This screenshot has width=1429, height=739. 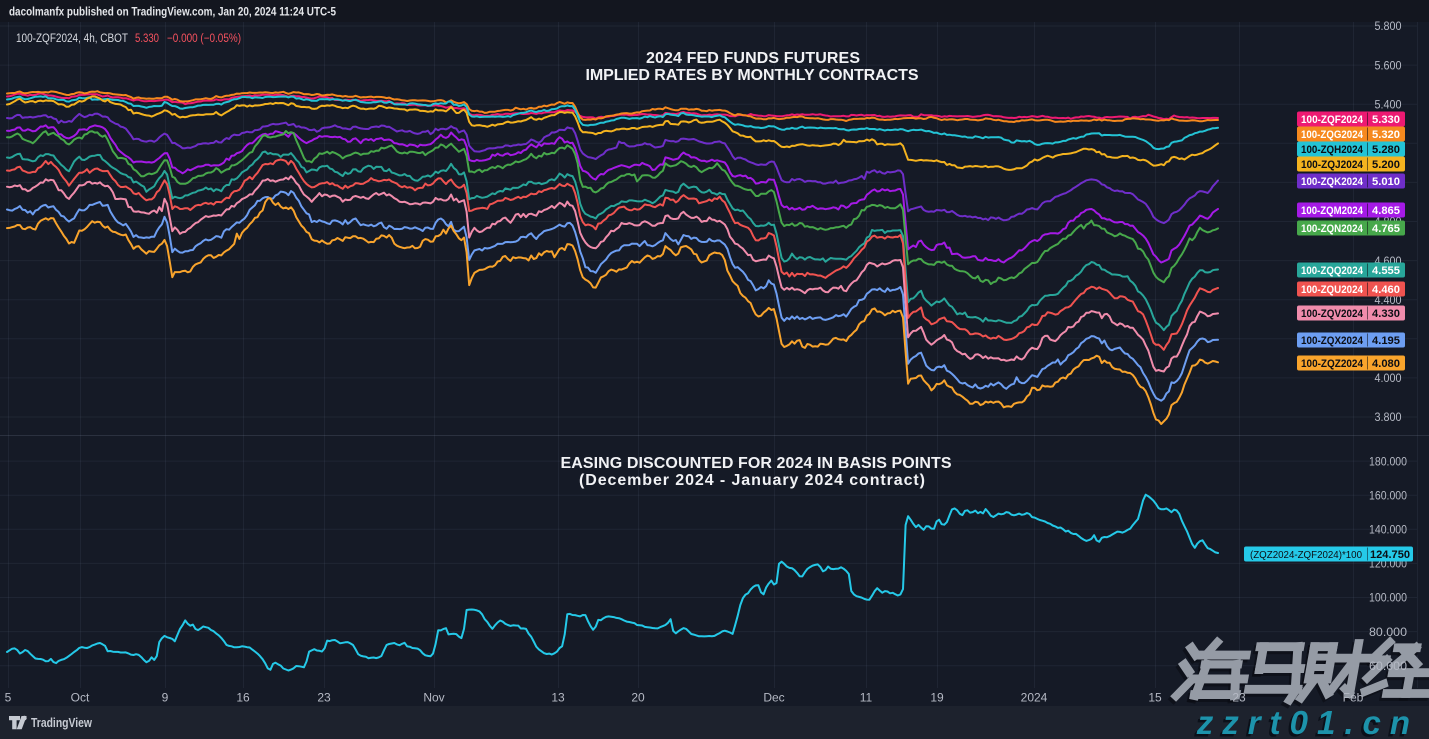 What do you see at coordinates (753, 58) in the screenshot?
I see `svg-text: 2024 FED FUNDS FUTURES` at bounding box center [753, 58].